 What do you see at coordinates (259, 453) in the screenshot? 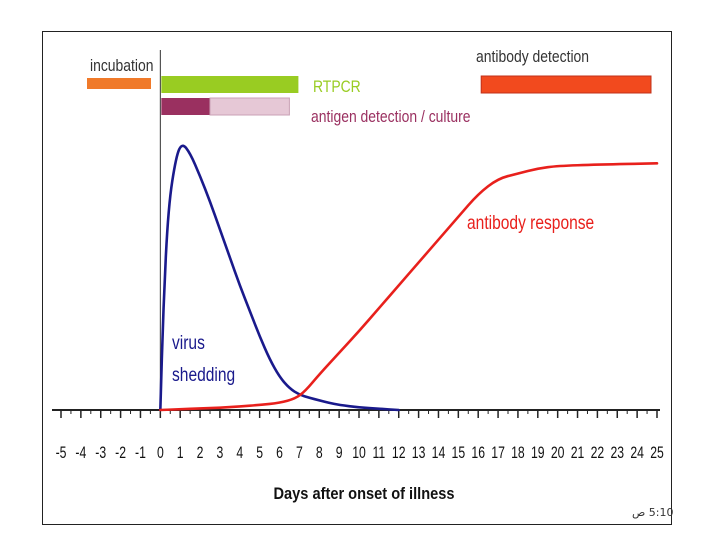
I see `x-tick-label: 5` at bounding box center [259, 453].